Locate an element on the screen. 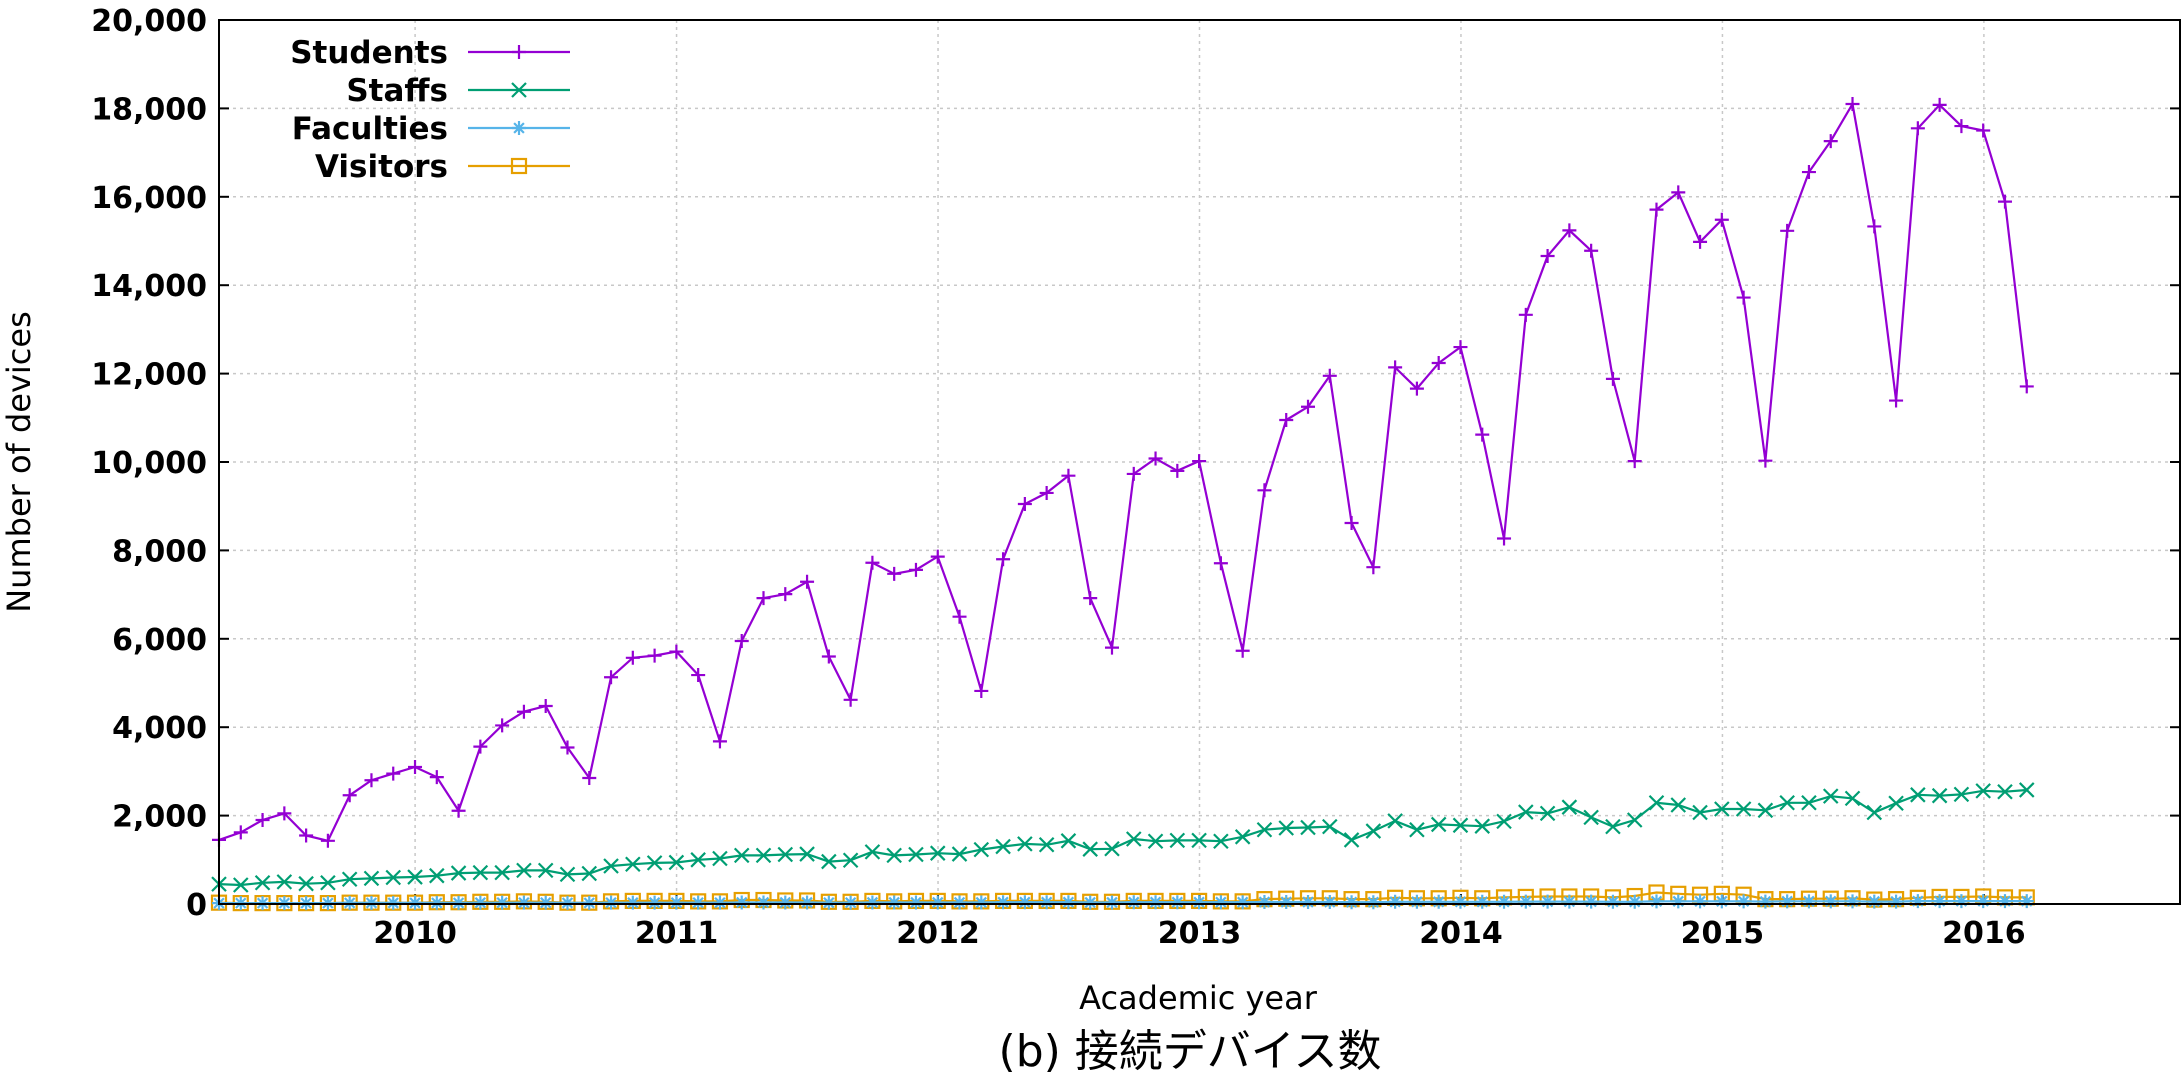 The image size is (2182, 1091). figure-caption: (b) 接続デバイス数 is located at coordinates (1190, 1051).